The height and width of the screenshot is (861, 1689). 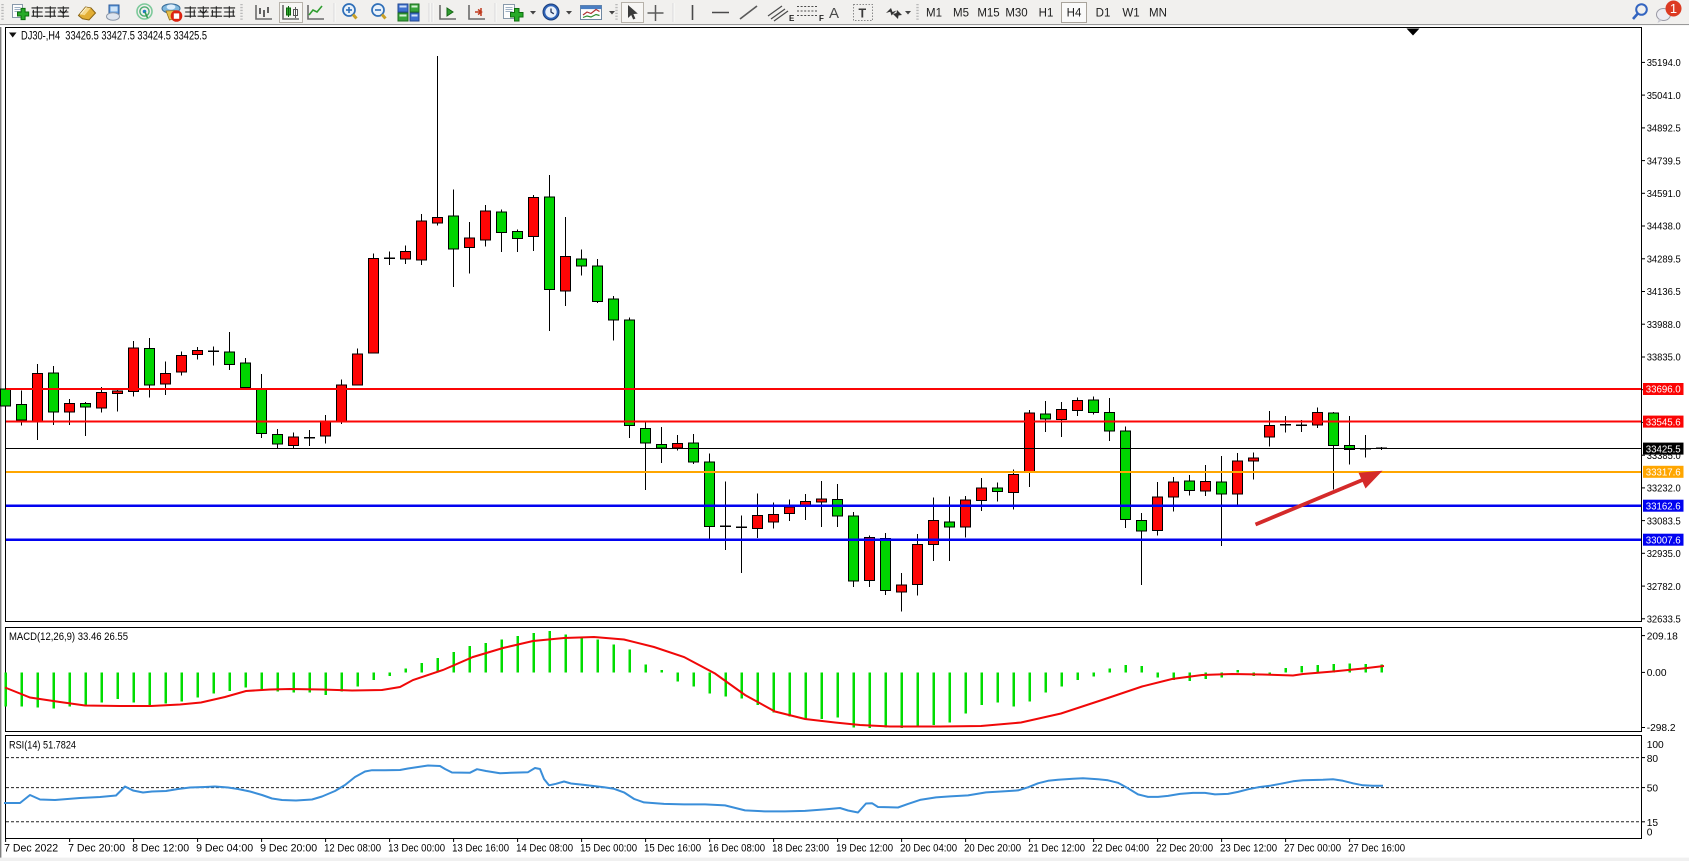 I want to click on svg-text: E, so click(x=792, y=18).